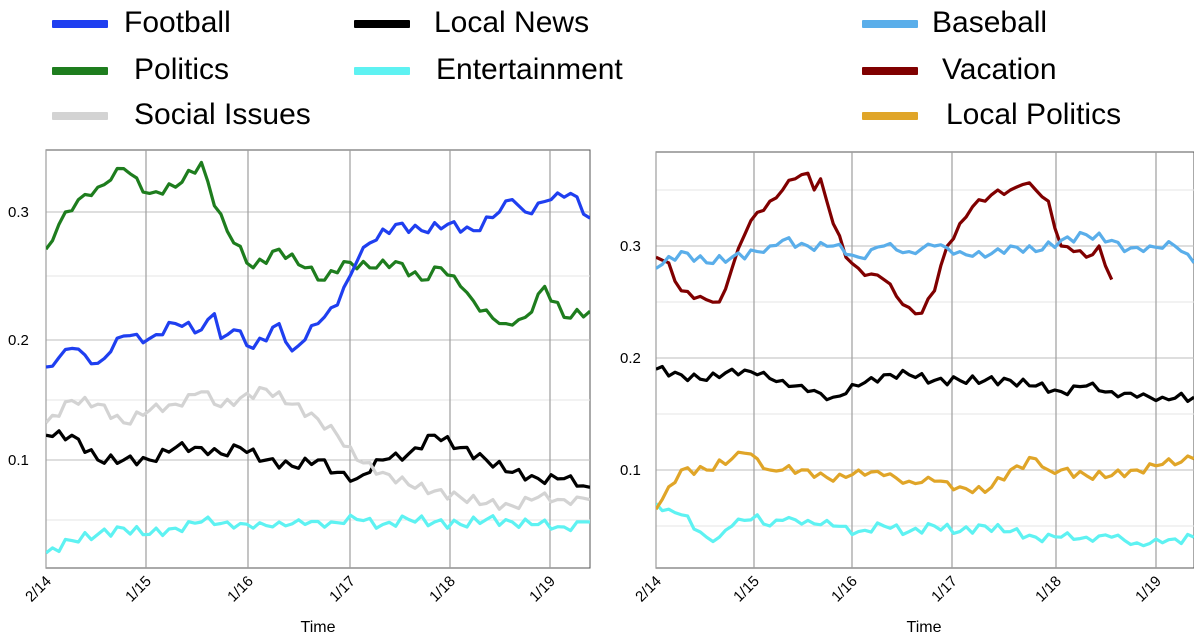 The width and height of the screenshot is (1194, 636). Describe the element at coordinates (630, 358) in the screenshot. I see `y-tick-label-2-0-2: 0.2` at that location.